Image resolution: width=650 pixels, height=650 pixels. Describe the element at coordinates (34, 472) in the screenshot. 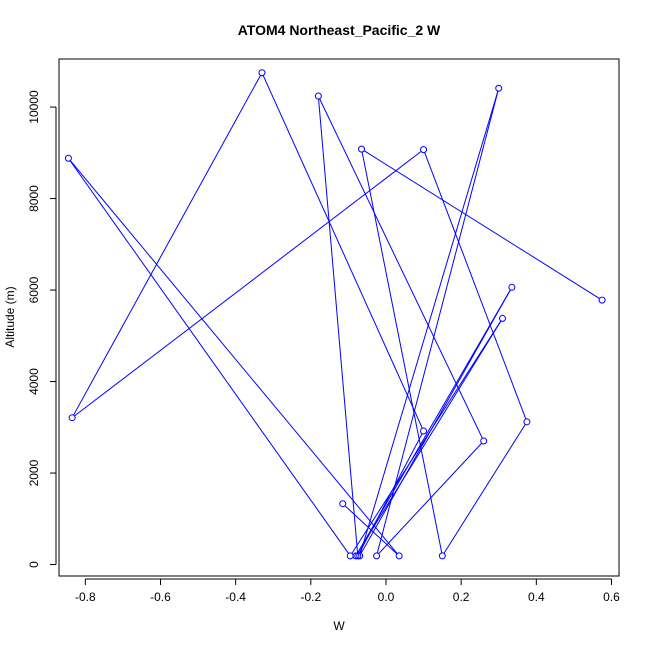

I see `y-tick-label: 2000` at that location.